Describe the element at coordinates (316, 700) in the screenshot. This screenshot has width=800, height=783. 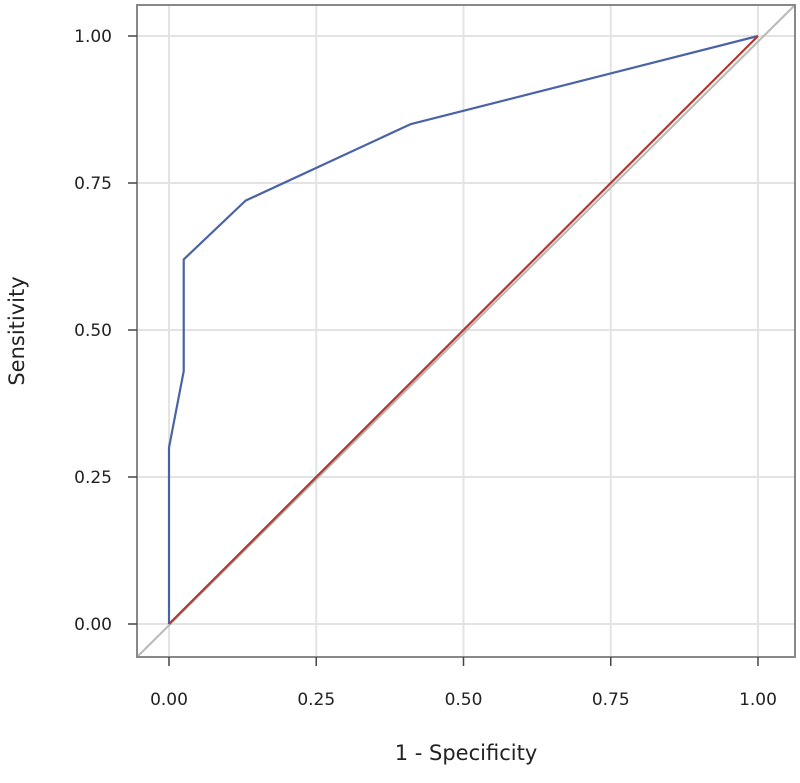
I see `x-tick-label: 0.25` at that location.